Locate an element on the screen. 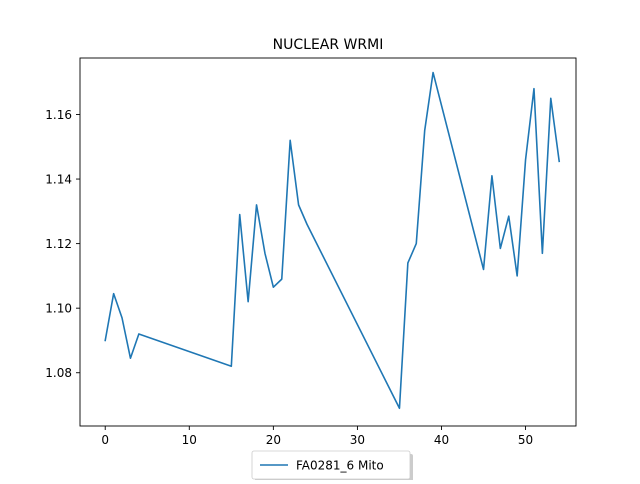  x-tick-label: 40 is located at coordinates (441, 440).